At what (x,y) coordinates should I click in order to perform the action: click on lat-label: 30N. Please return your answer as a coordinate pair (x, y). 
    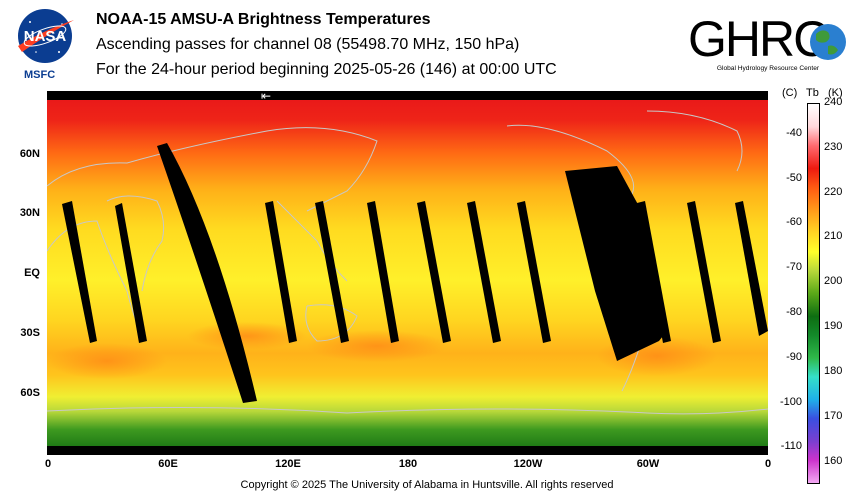
    Looking at the image, I should click on (29, 213).